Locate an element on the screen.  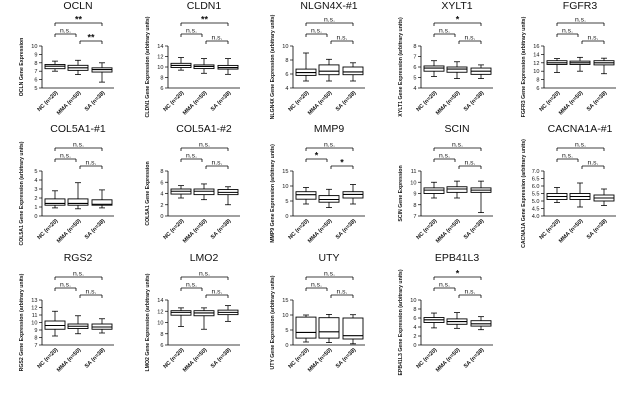
significance-bracket: * is located at coordinates (342, 163).